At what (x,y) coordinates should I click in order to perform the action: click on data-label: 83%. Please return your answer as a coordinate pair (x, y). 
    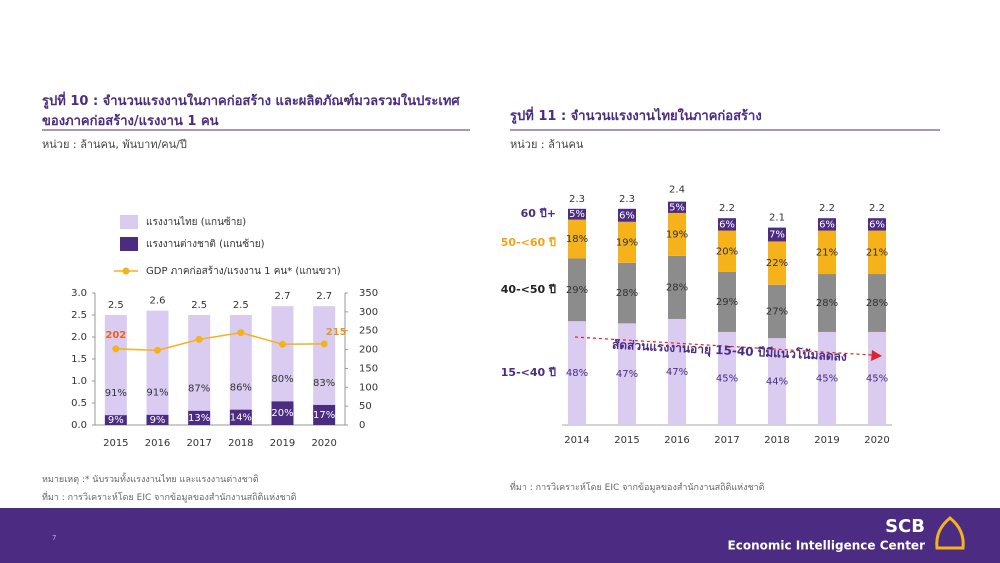
    Looking at the image, I should click on (324, 383).